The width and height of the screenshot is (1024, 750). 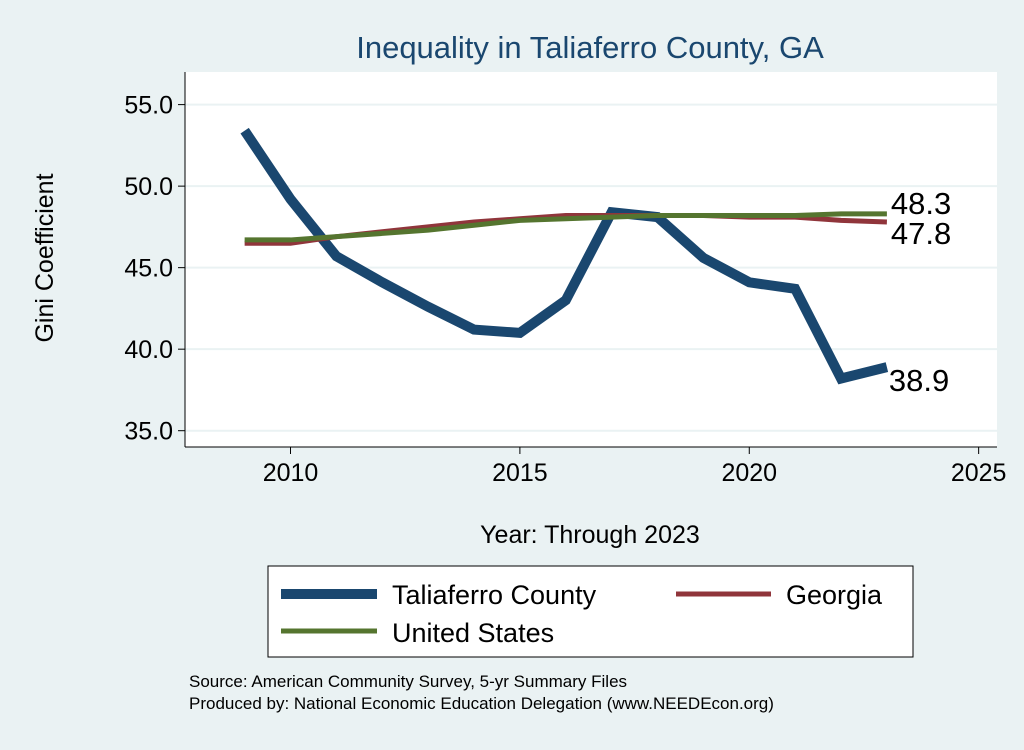 I want to click on y-tick-label: 40.0, so click(x=148, y=350).